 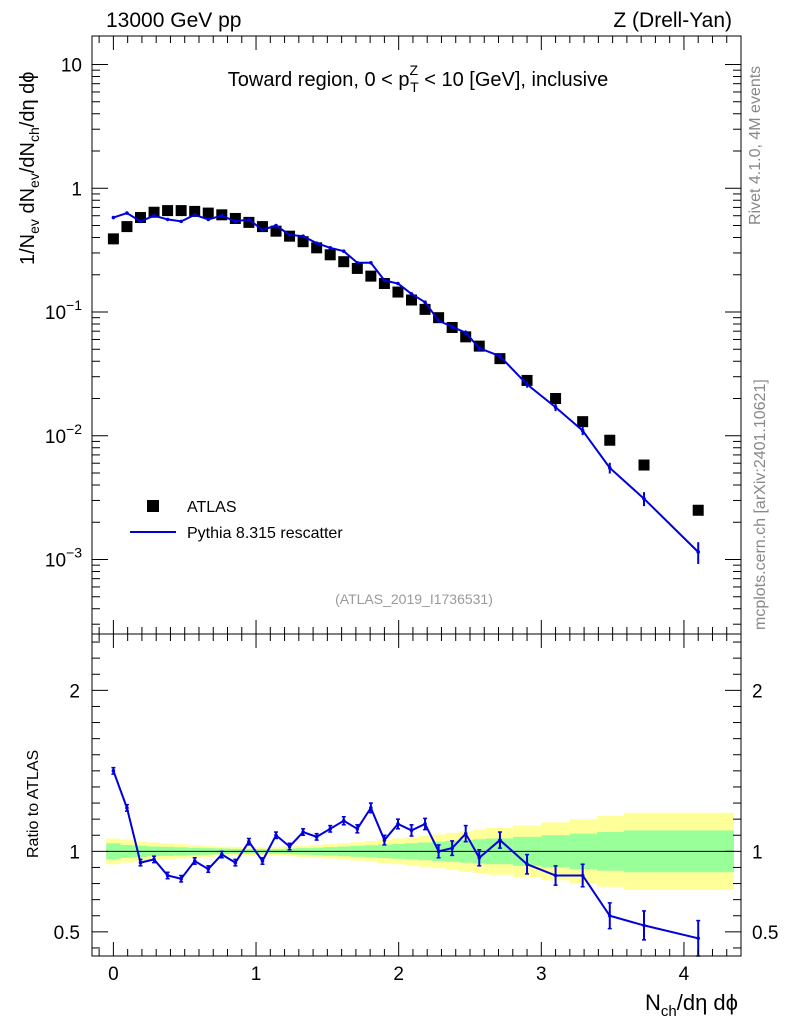 I want to click on legend: ATLAS Pythia 8.315 rescatter, so click(x=236, y=520).